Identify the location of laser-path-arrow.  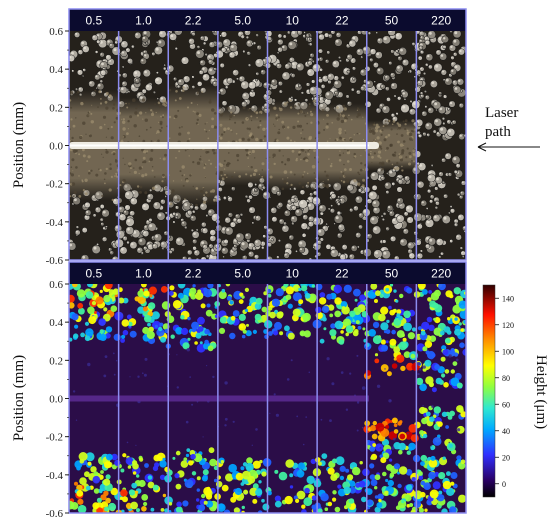
(508, 147).